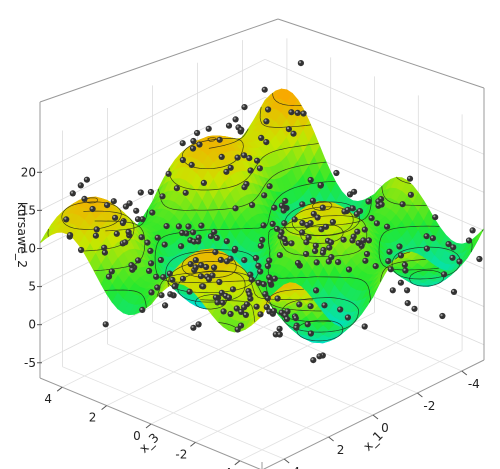  I want to click on x1-tick-label: 2, so click(341, 450).